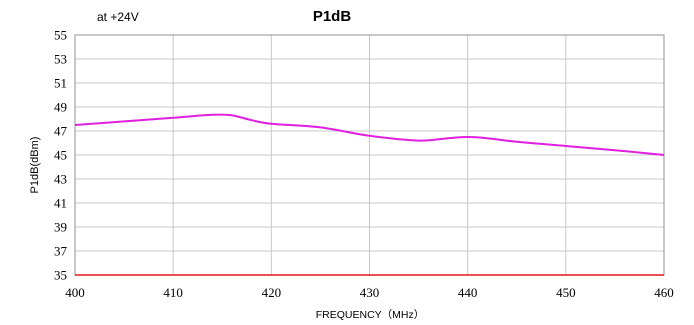  What do you see at coordinates (35, 165) in the screenshot?
I see `y-axis-label: P1dB(dBm)` at bounding box center [35, 165].